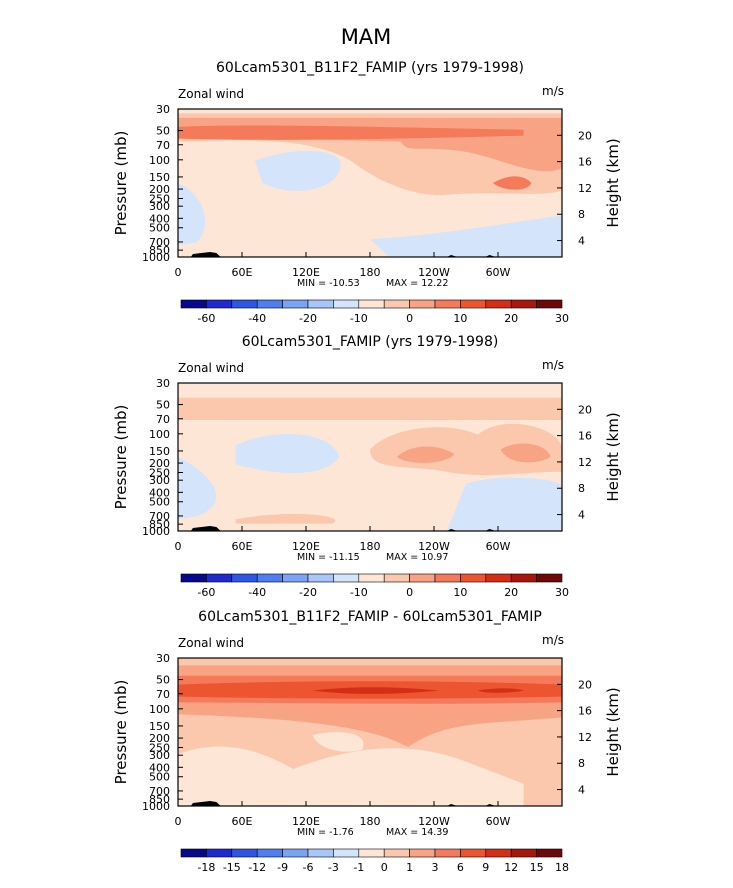 The width and height of the screenshot is (733, 888). What do you see at coordinates (358, 867) in the screenshot?
I see `colorbar-label: -1` at bounding box center [358, 867].